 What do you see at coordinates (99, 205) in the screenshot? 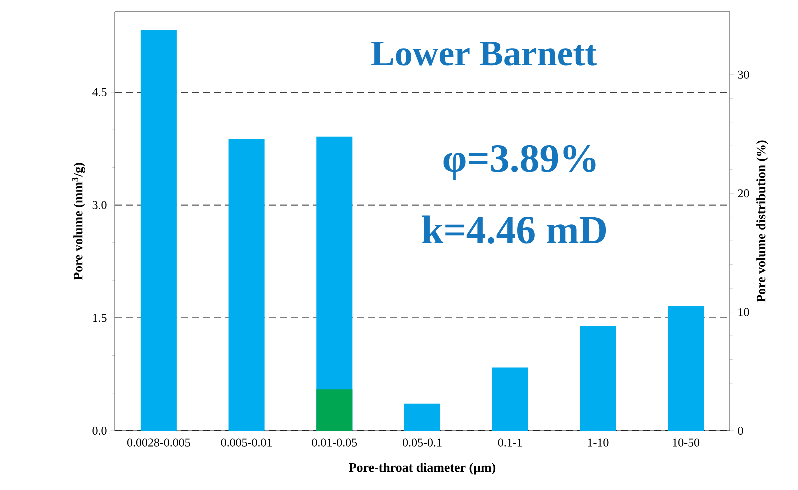
I see `y-tick-label: 3.0` at bounding box center [99, 205].